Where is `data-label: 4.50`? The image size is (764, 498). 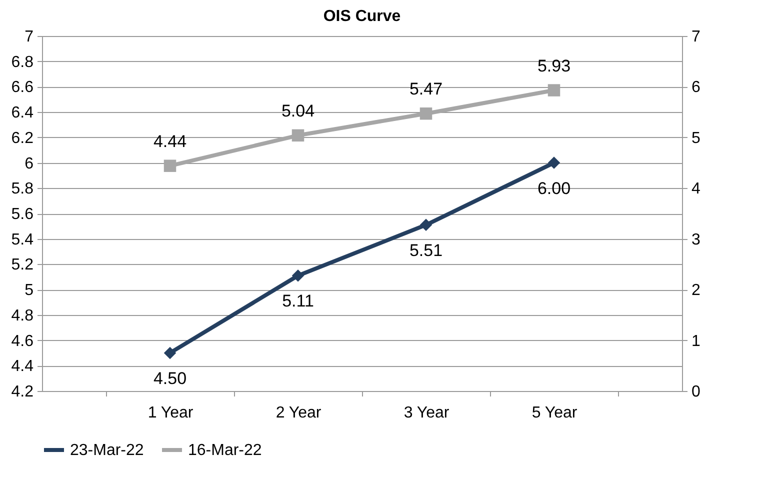 data-label: 4.50 is located at coordinates (170, 378).